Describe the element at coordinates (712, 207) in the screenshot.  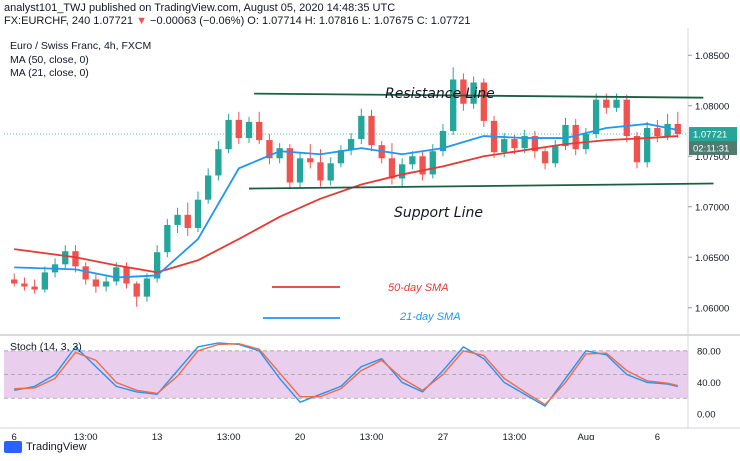
I see `price-tick-label: 1.07000` at that location.